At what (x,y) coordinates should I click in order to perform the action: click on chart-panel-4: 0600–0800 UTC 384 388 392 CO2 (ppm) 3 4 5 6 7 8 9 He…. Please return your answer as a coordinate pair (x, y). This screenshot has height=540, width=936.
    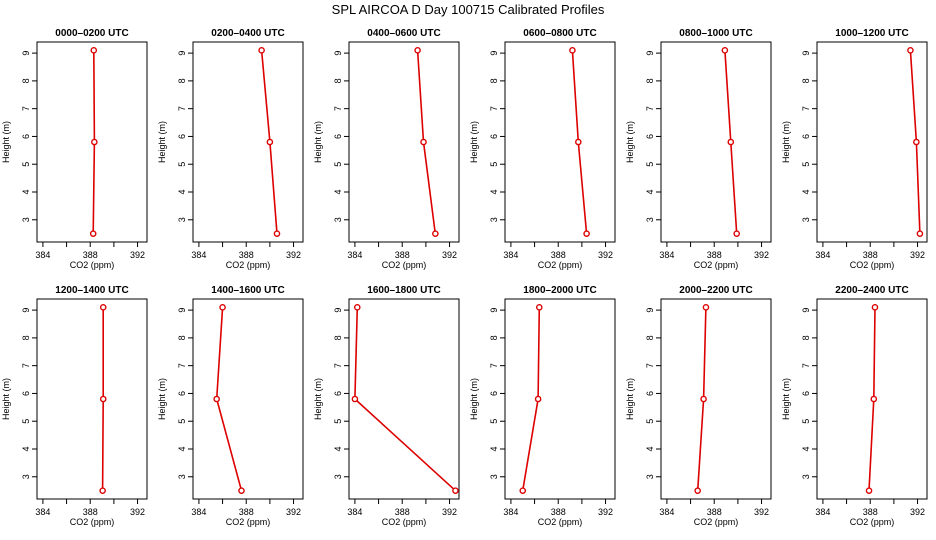
    Looking at the image, I should click on (542, 149).